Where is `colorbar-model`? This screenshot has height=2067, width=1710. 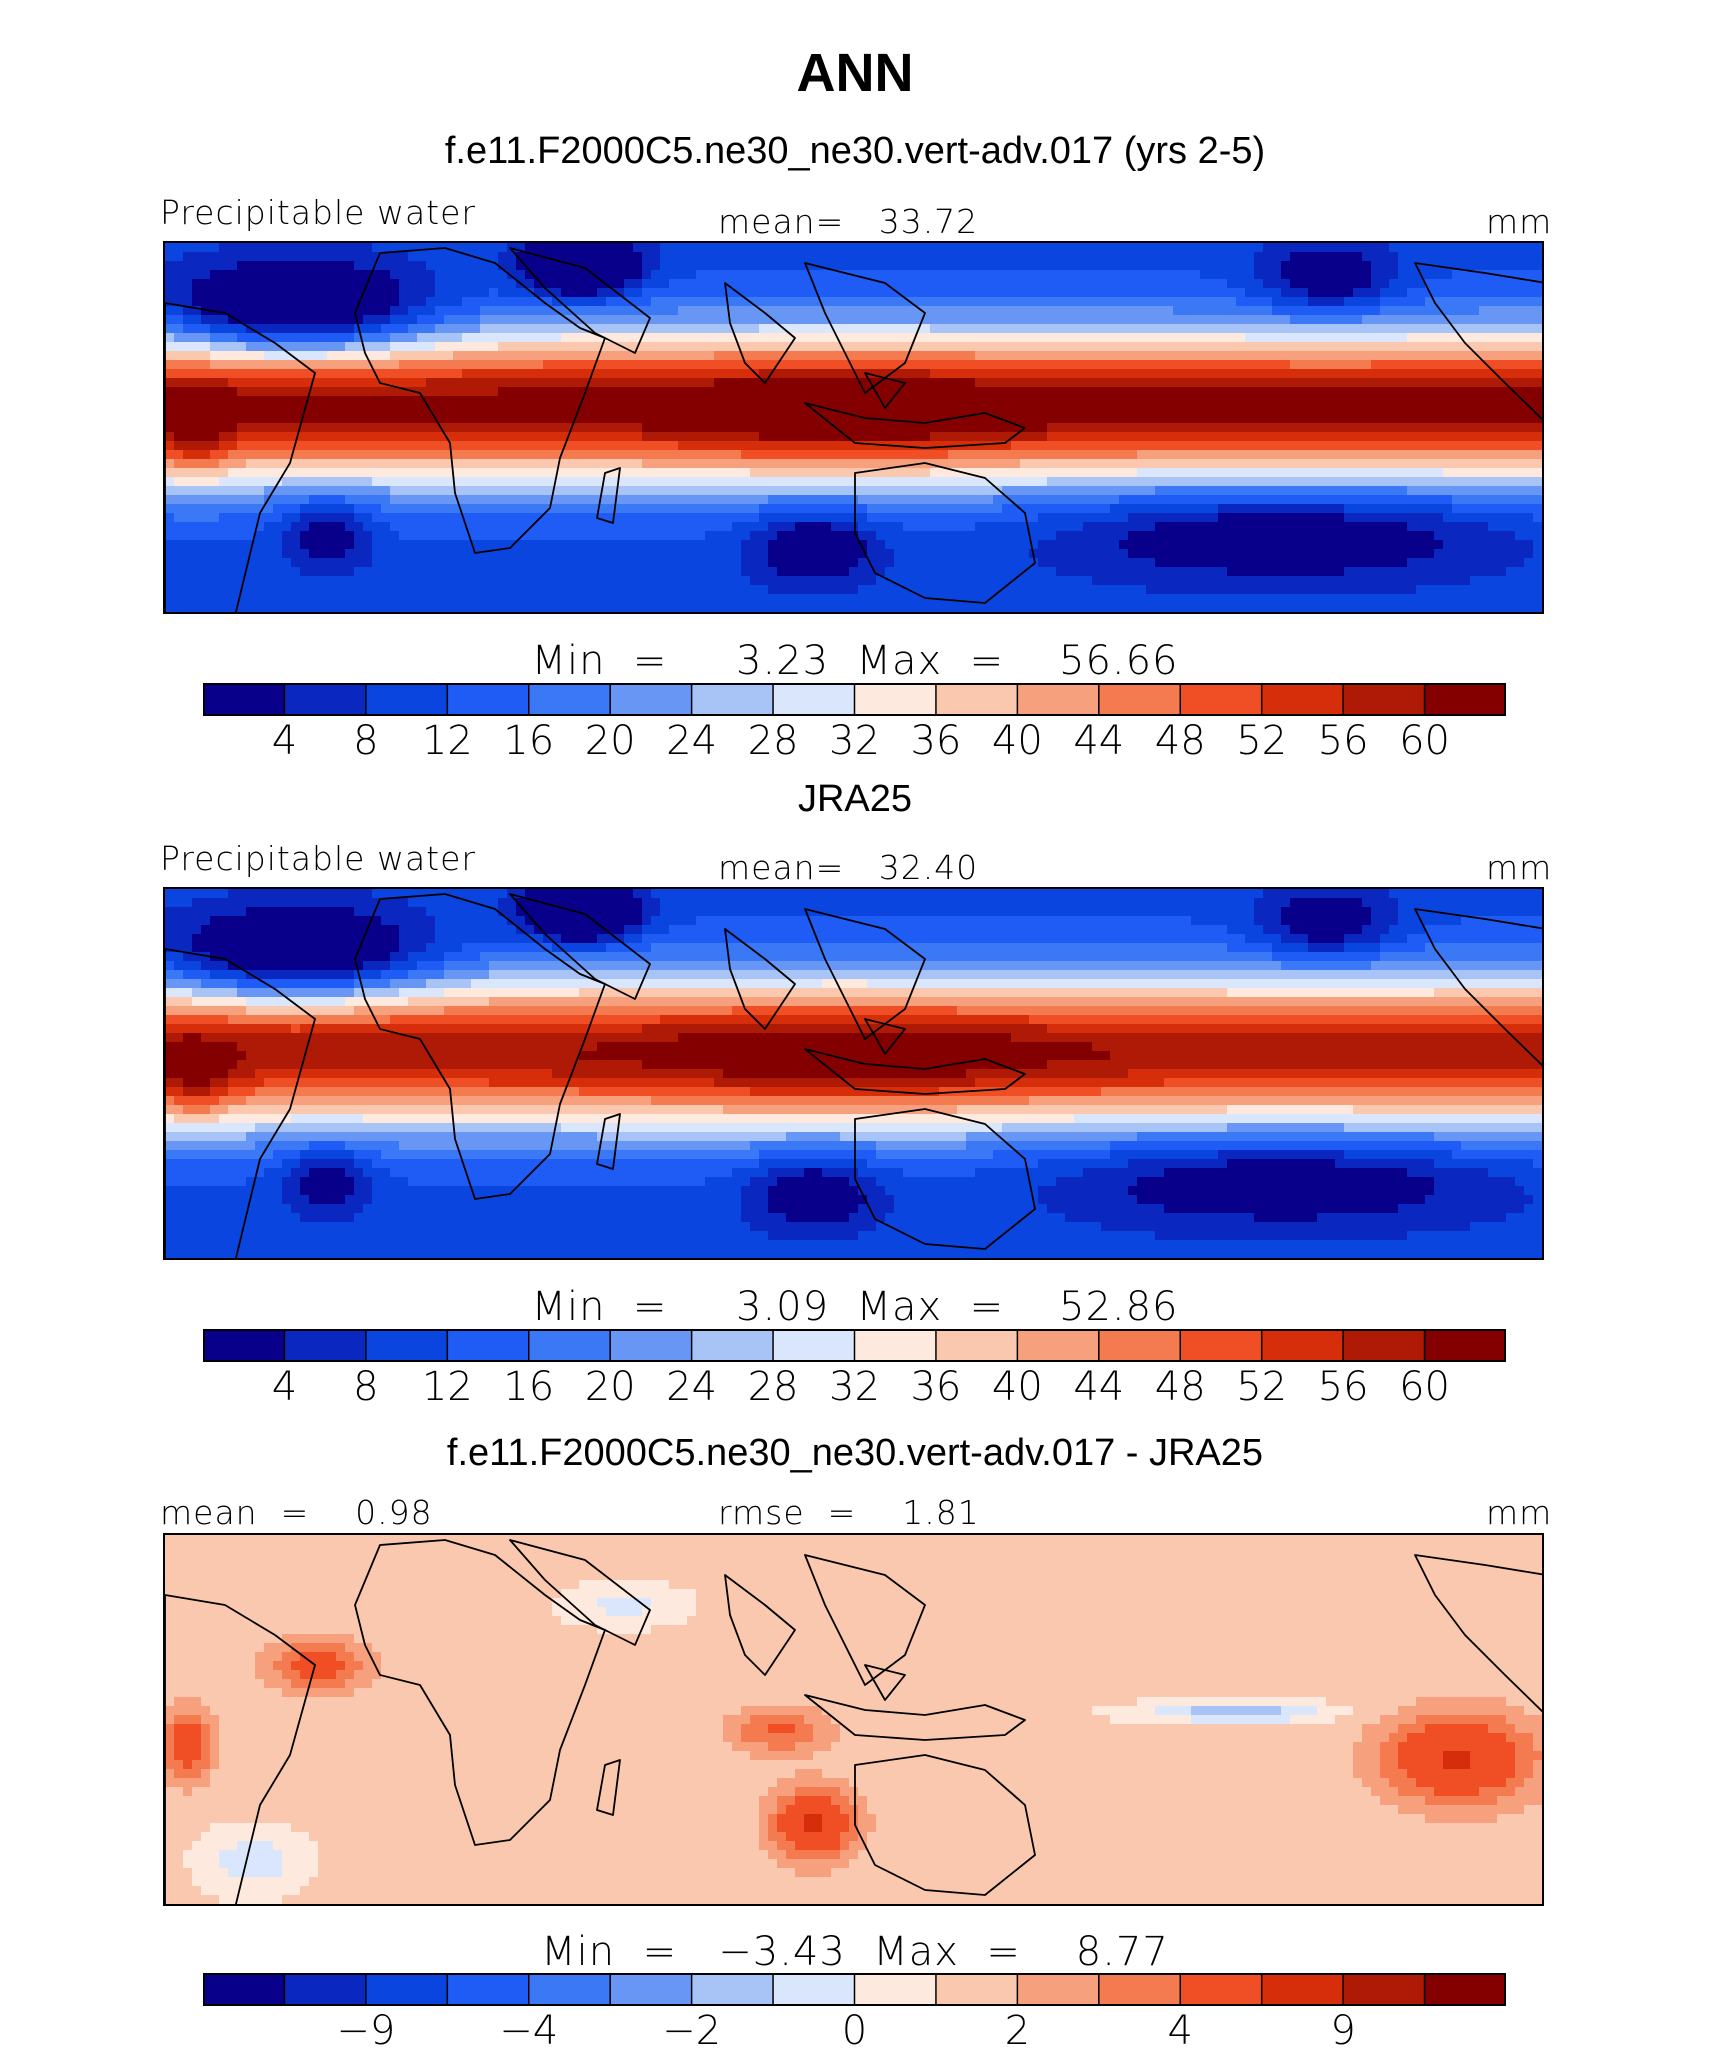
colorbar-model is located at coordinates (854, 699).